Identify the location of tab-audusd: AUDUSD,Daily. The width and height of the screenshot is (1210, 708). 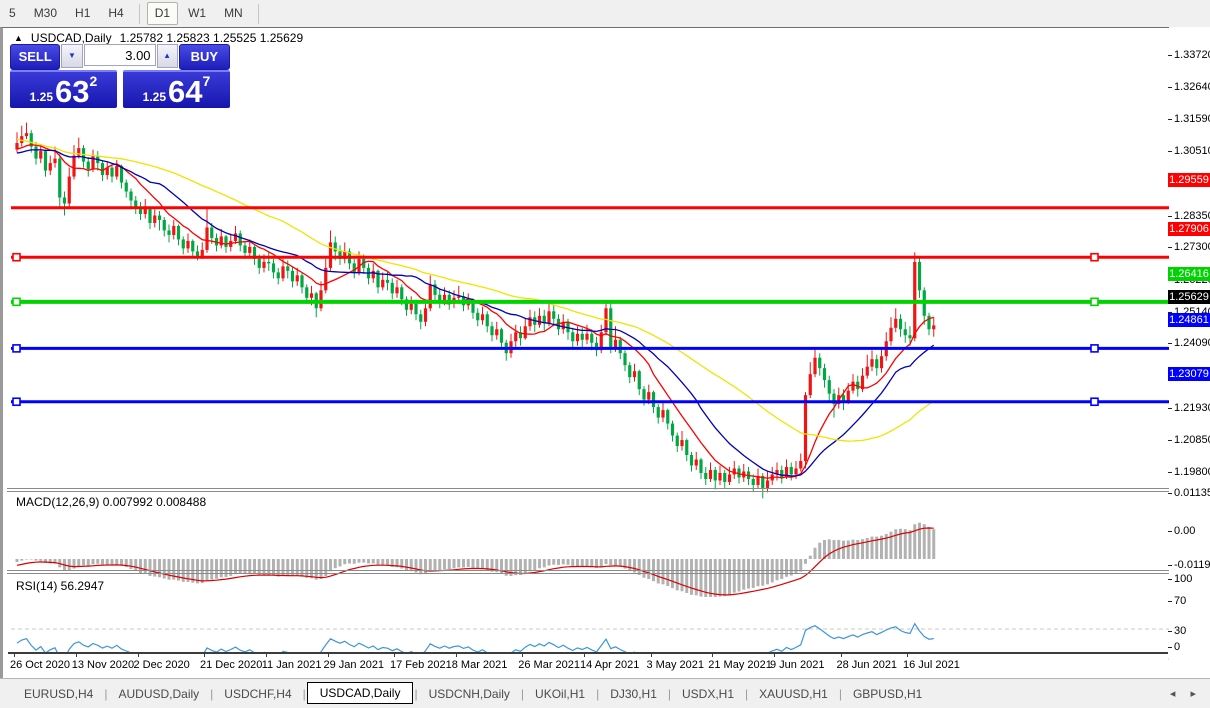
(159, 693).